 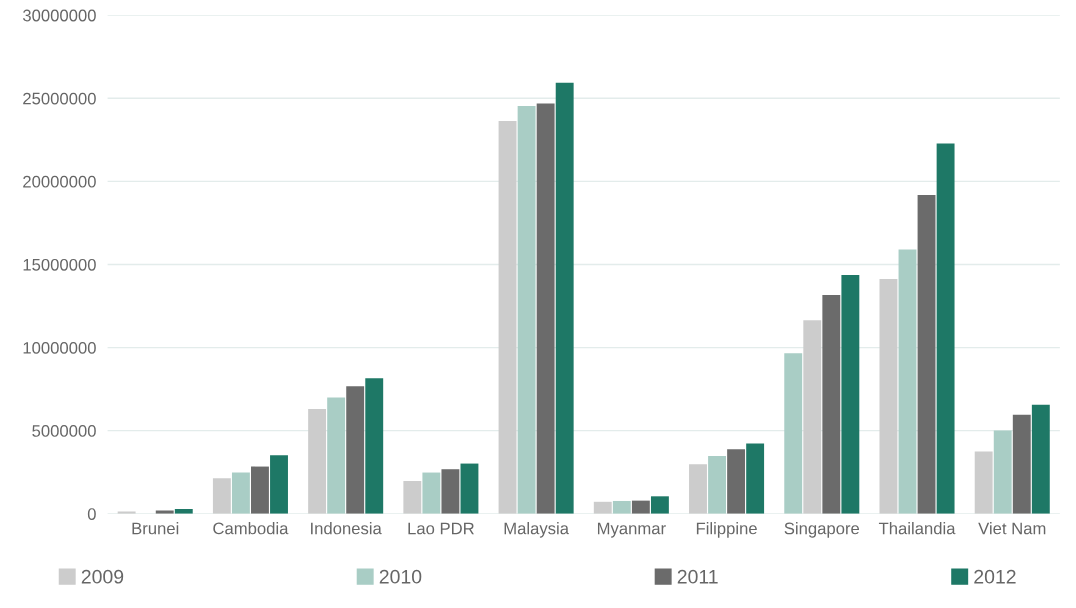 What do you see at coordinates (64, 431) in the screenshot?
I see `y-tick-label: 5000000` at bounding box center [64, 431].